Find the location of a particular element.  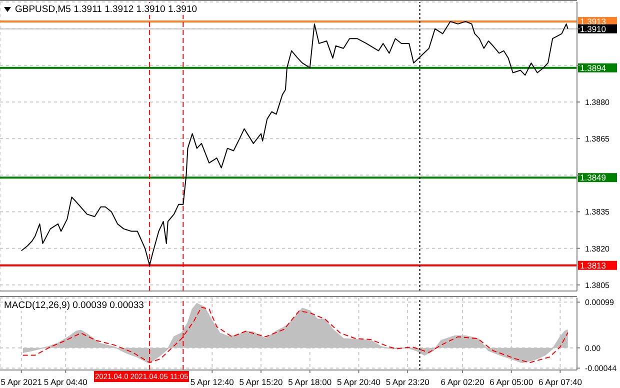

y-tick-label: 1.3820 is located at coordinates (597, 249).